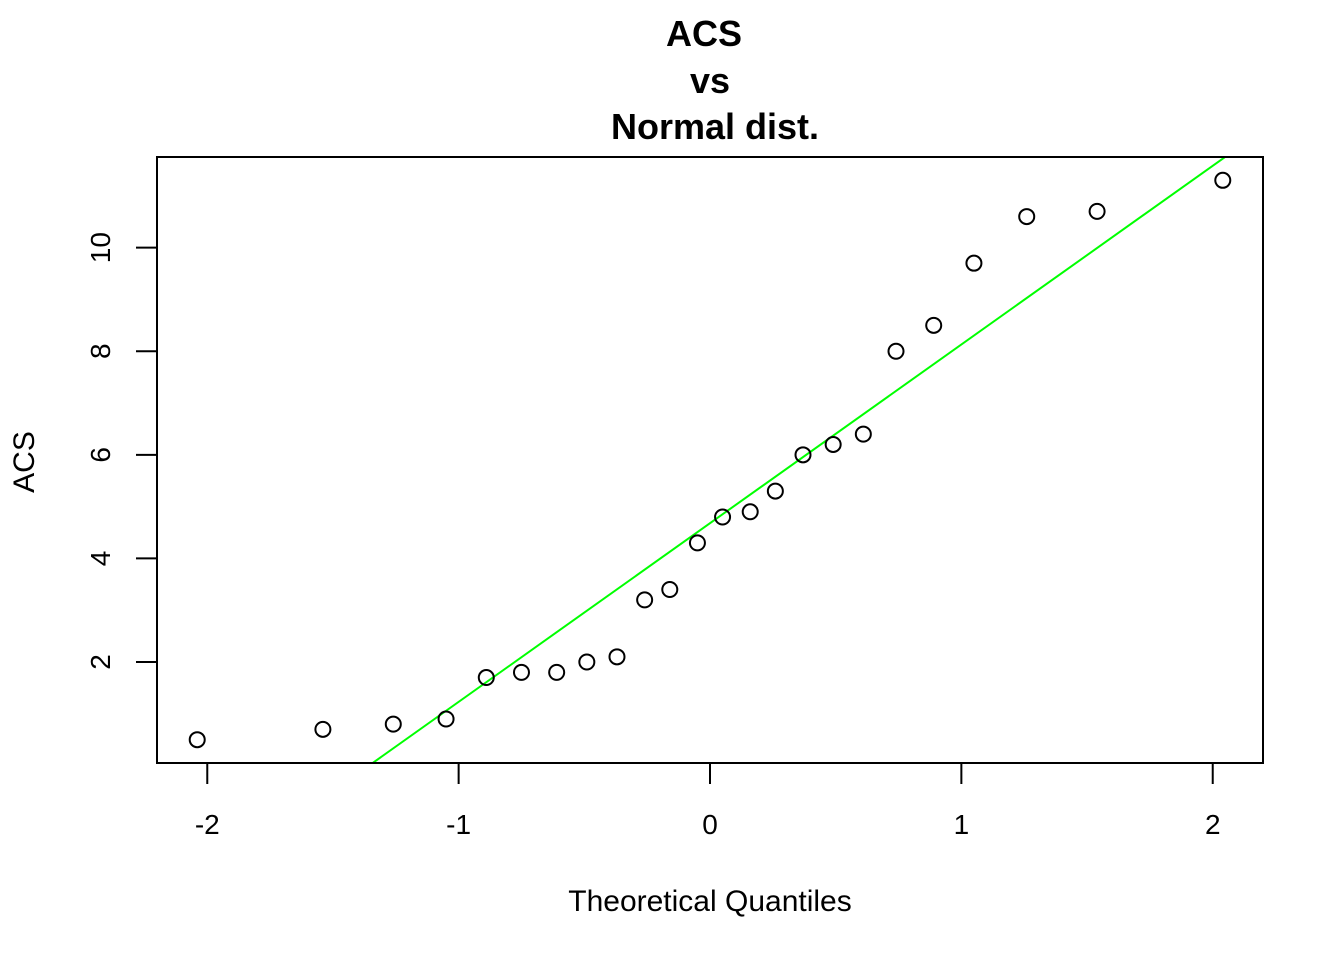 This screenshot has width=1344, height=960. I want to click on y-tick-label: 10, so click(100, 247).